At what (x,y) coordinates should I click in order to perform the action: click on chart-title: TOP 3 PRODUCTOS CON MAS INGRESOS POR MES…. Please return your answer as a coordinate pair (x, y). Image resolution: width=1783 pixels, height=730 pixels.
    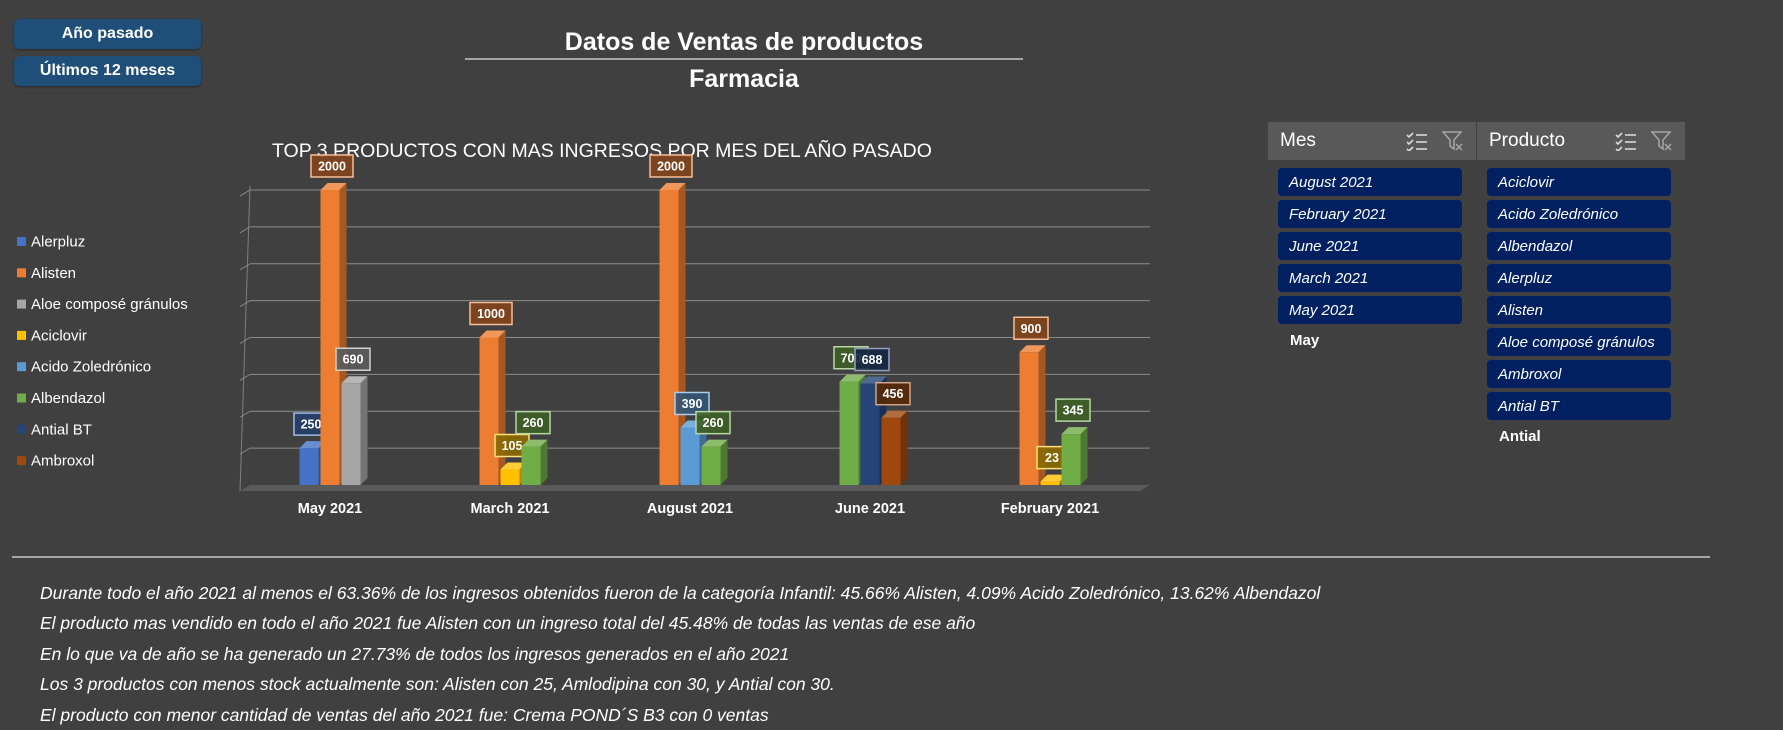
    Looking at the image, I should click on (602, 150).